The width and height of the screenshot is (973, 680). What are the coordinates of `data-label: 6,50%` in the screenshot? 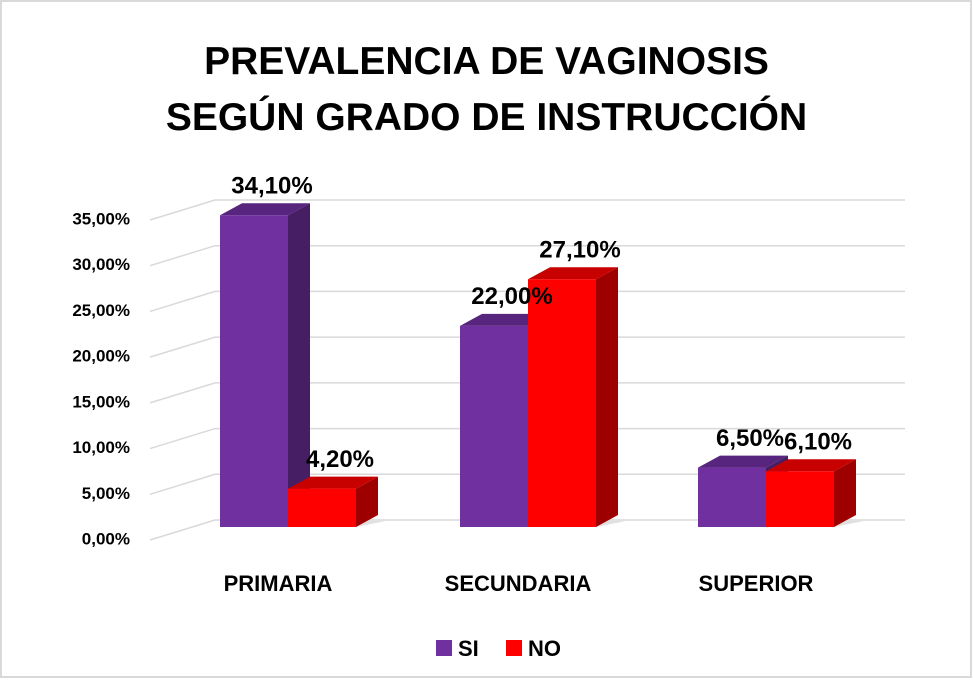 It's located at (750, 438).